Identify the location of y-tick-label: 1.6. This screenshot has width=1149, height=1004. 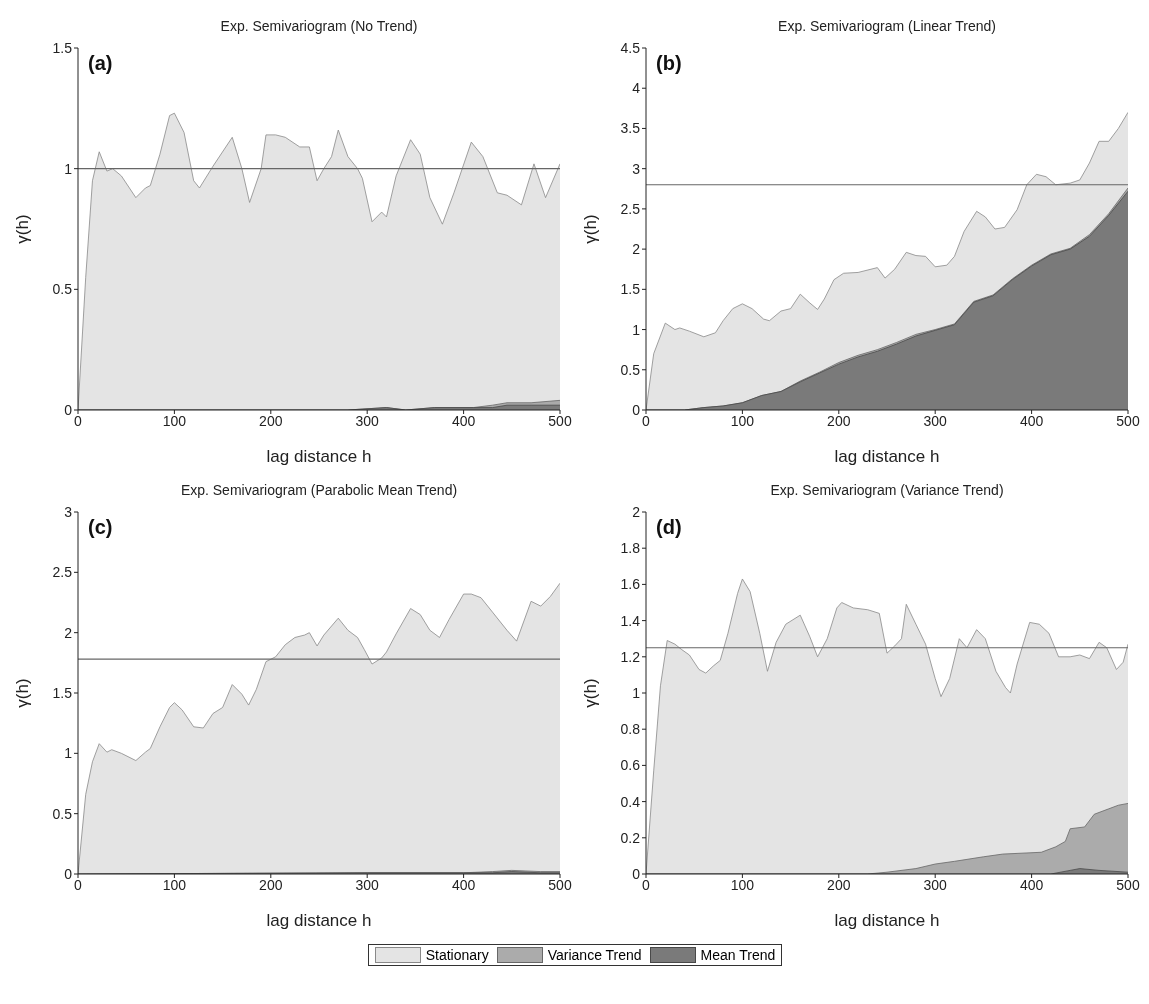
(630, 584).